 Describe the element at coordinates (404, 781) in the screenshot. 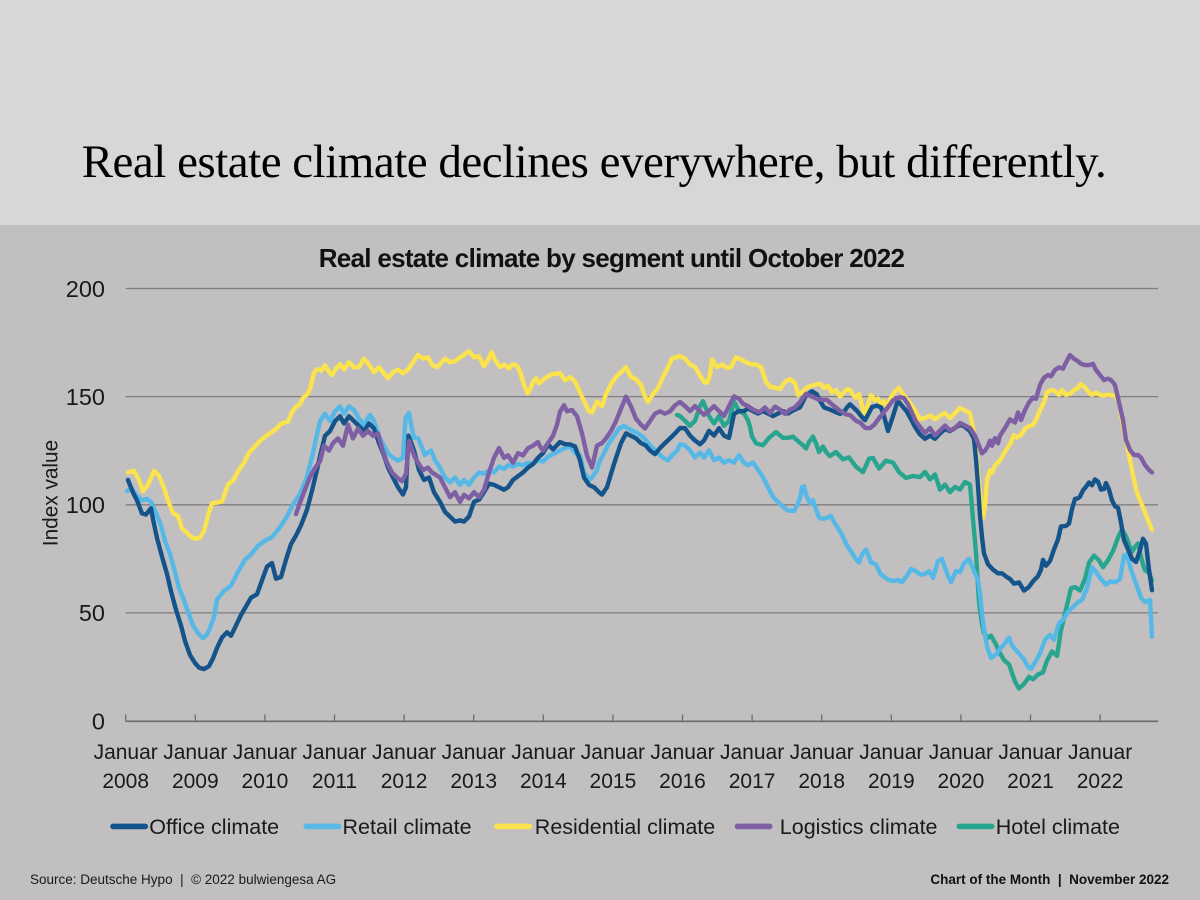

I see `svg-text: 2012` at that location.